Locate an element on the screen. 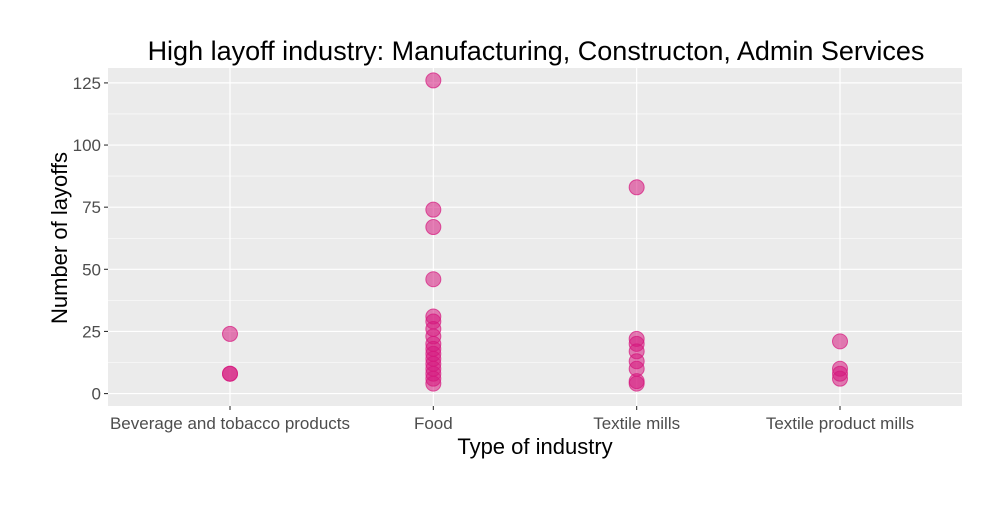 The image size is (1000, 513). y-tick-label: 50 is located at coordinates (91, 269).